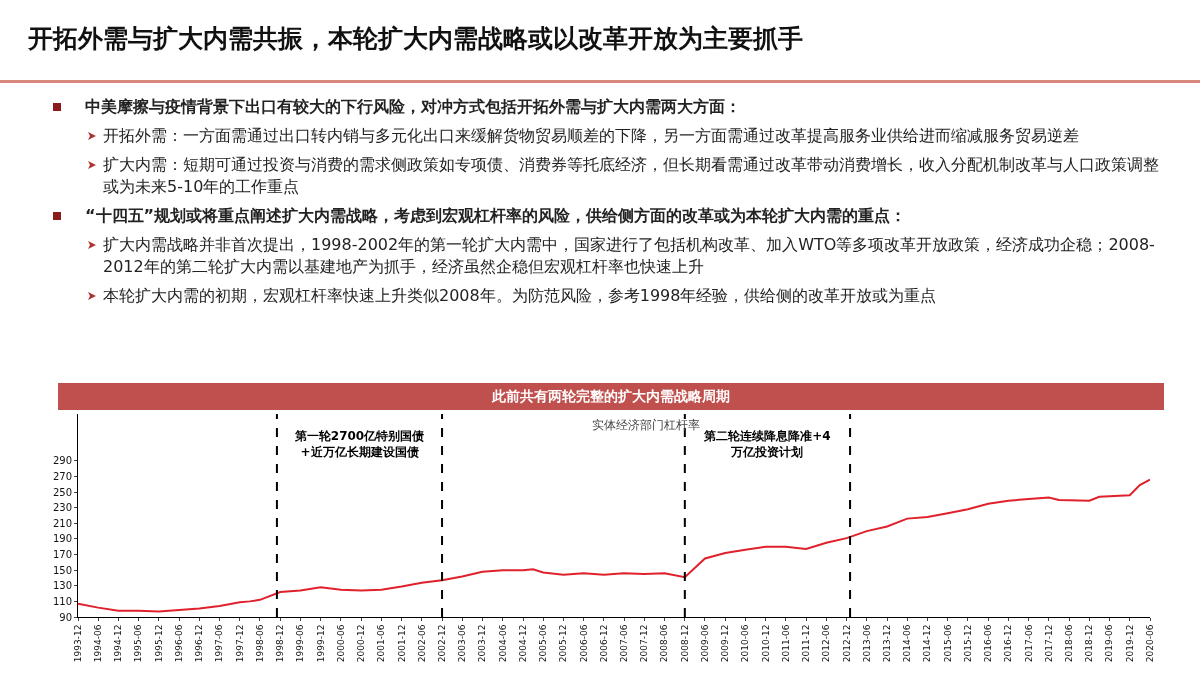 The height and width of the screenshot is (675, 1200). What do you see at coordinates (199, 643) in the screenshot?
I see `x-tick-label: 1996-12` at bounding box center [199, 643].